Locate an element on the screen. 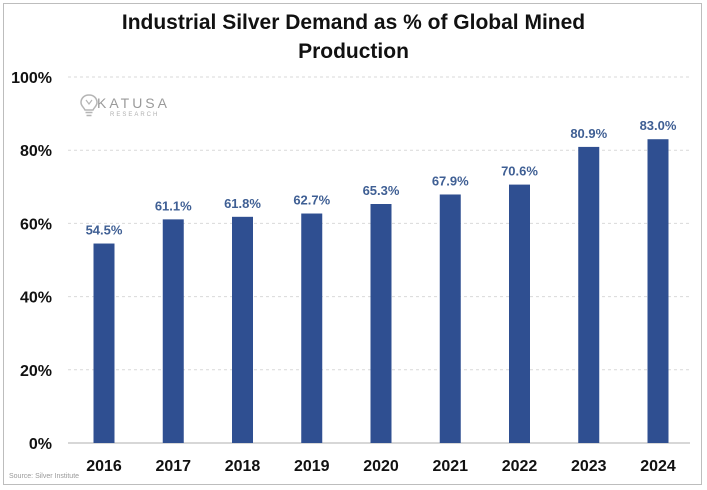 The image size is (707, 490). x-tick-label: 2024 is located at coordinates (658, 466).